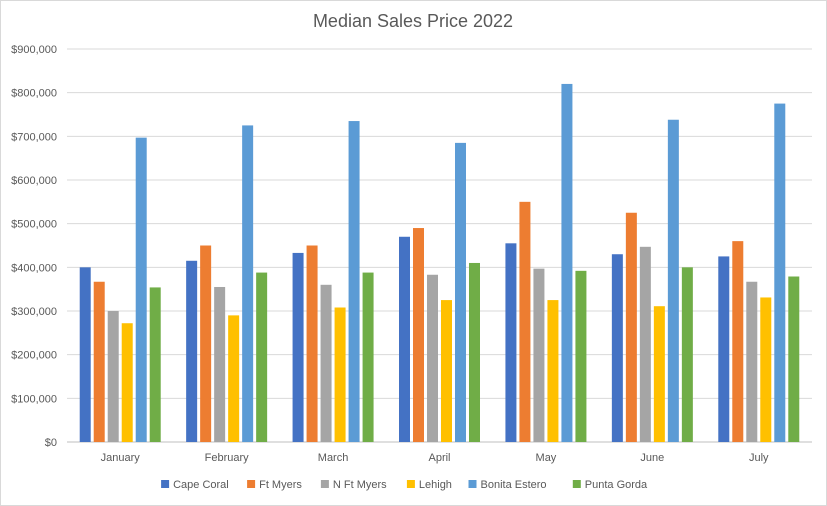  I want to click on y-tick-label: $100,000, so click(34, 399).